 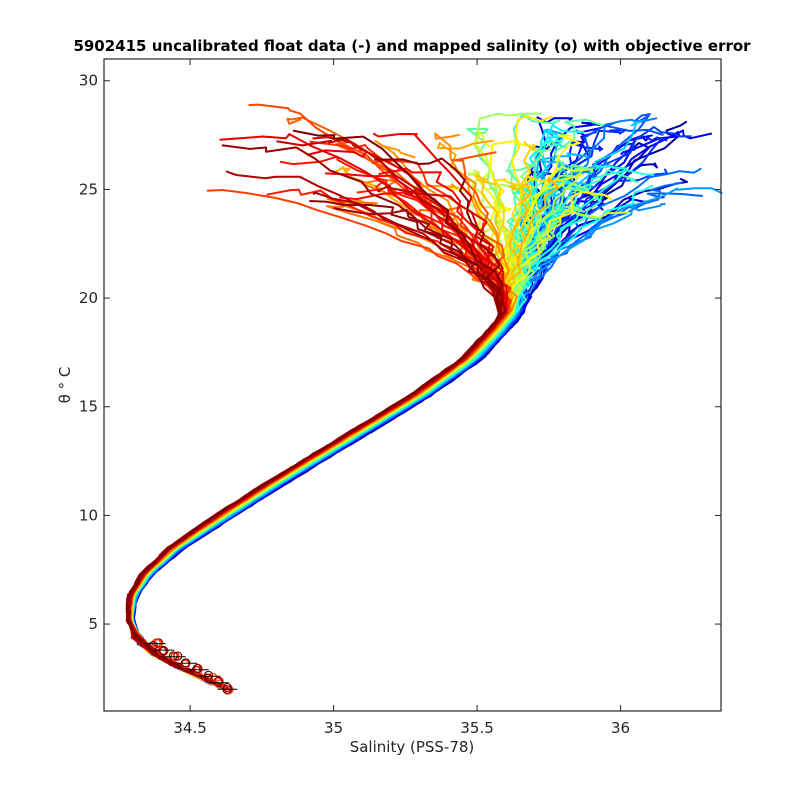 What do you see at coordinates (88, 515) in the screenshot?
I see `y-tick-label: 10` at bounding box center [88, 515].